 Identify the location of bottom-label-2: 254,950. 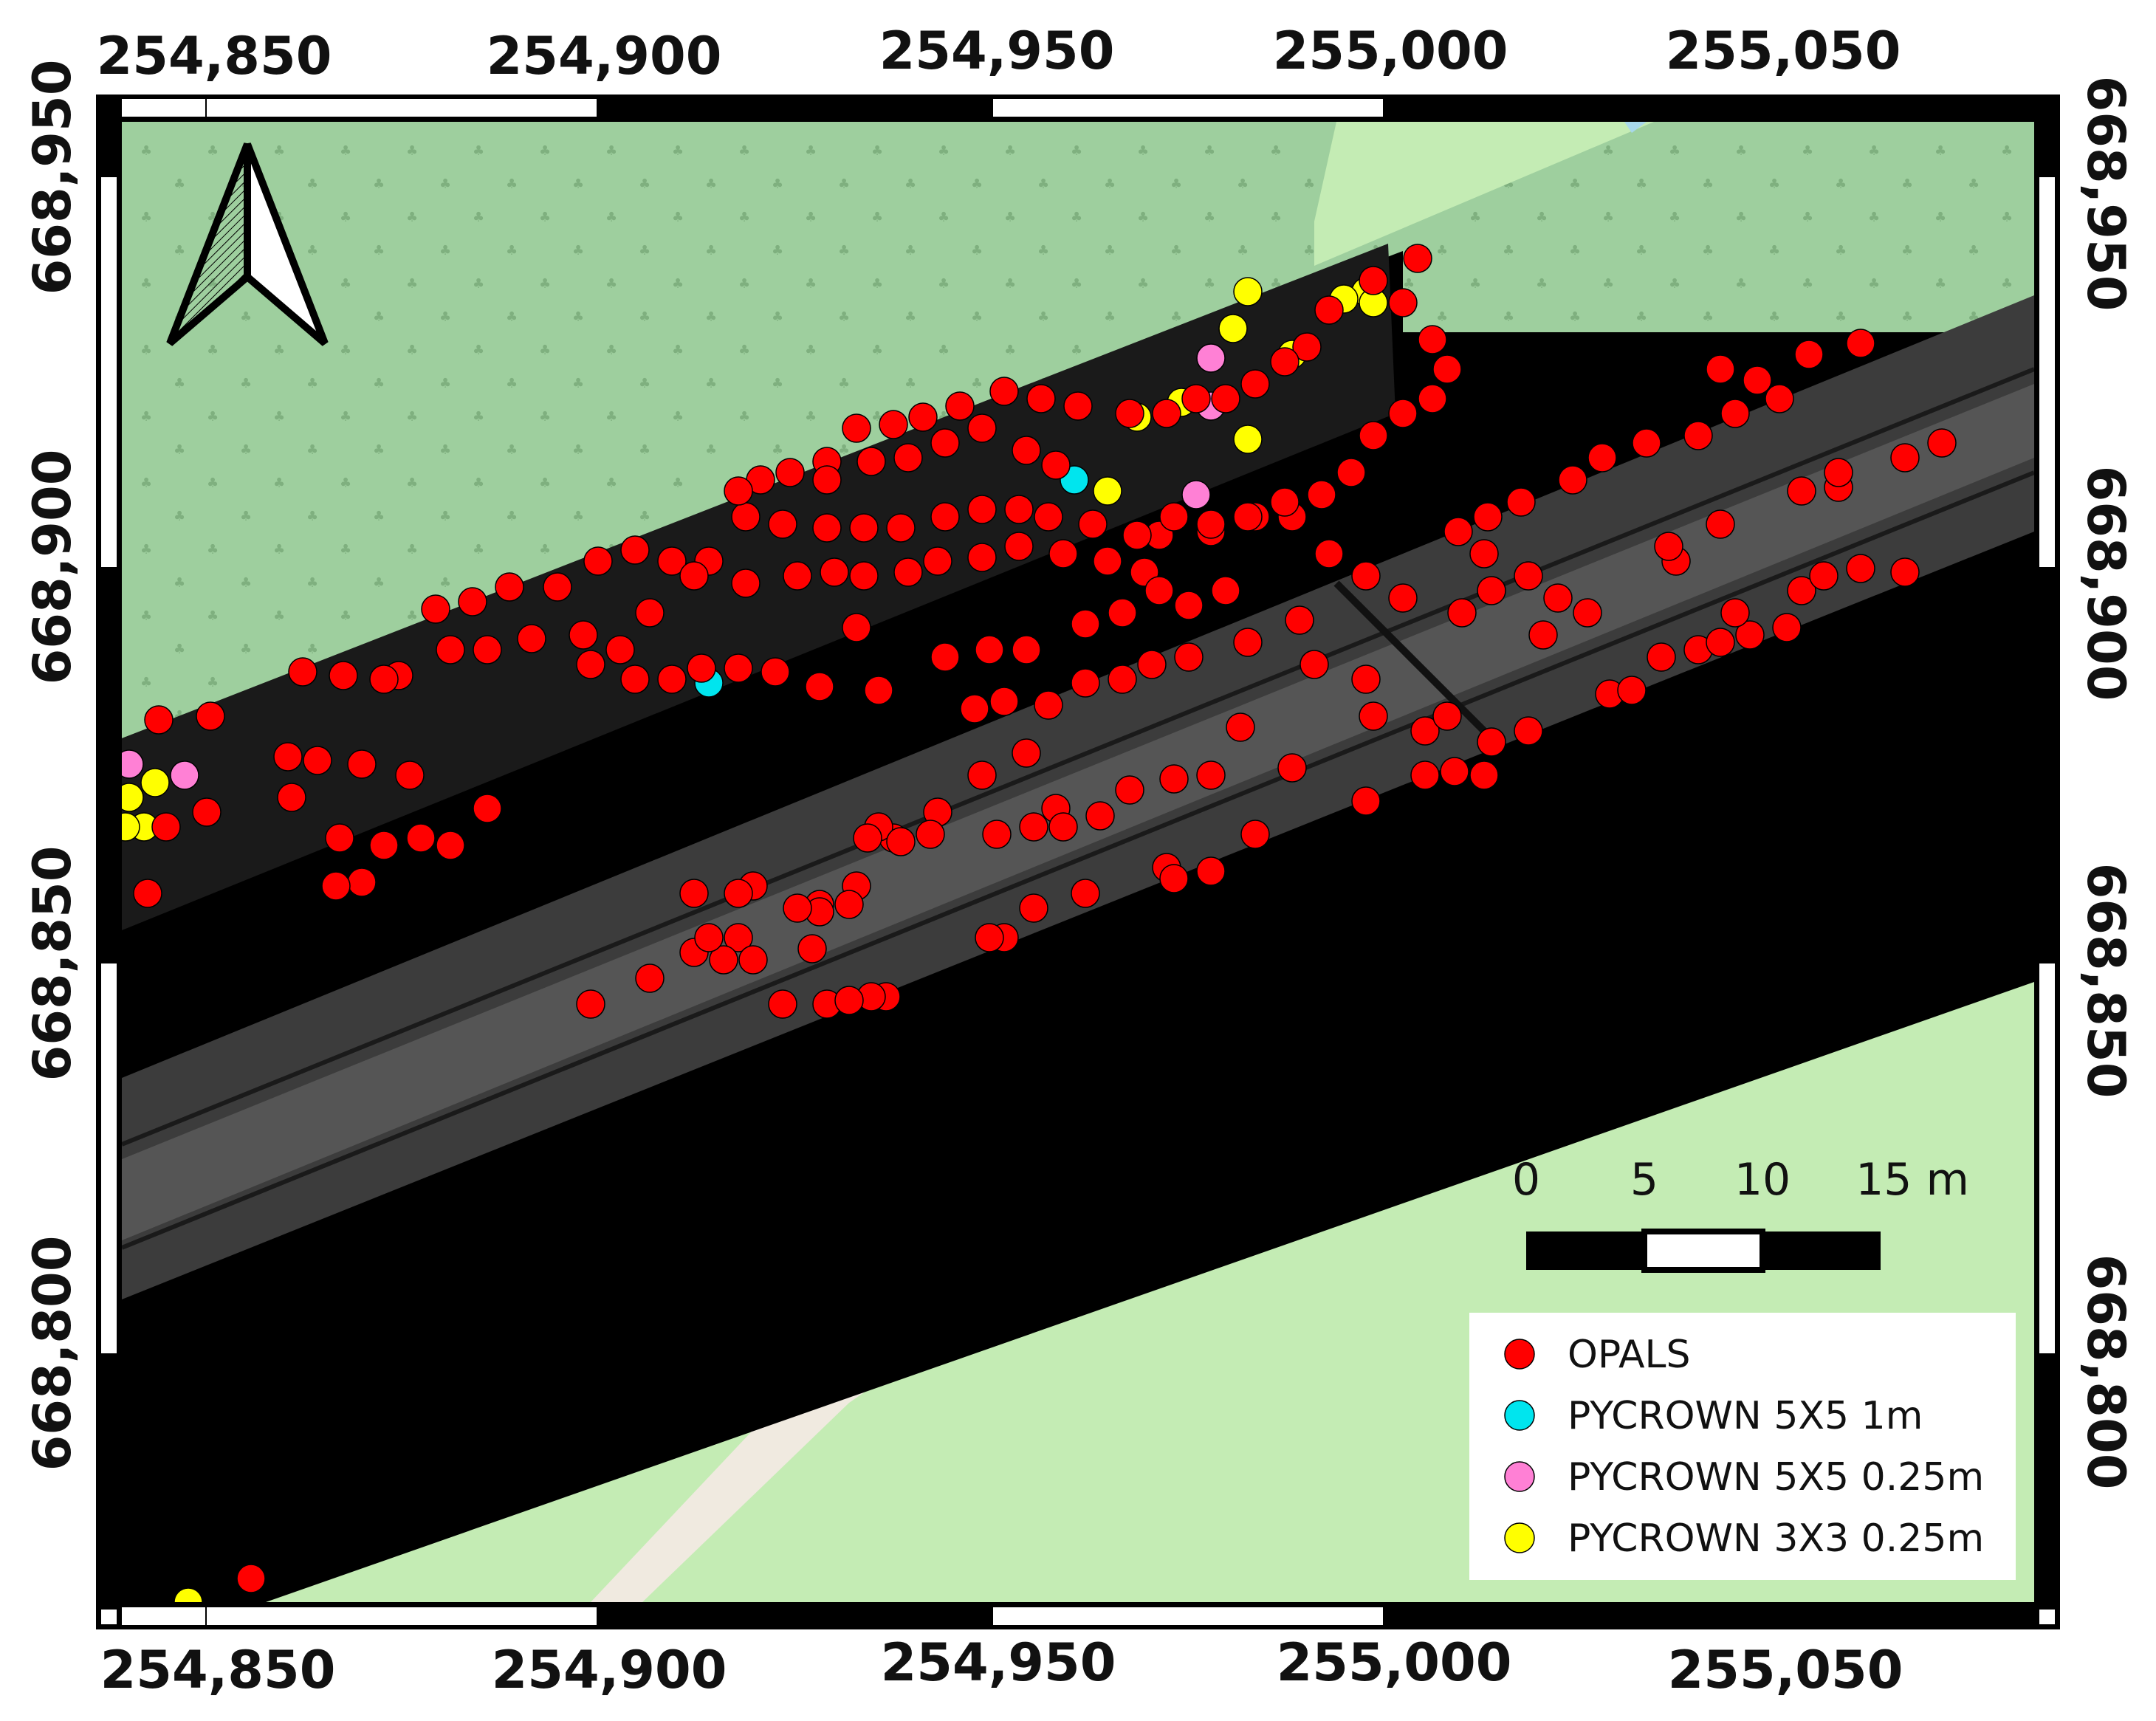
(999, 1662).